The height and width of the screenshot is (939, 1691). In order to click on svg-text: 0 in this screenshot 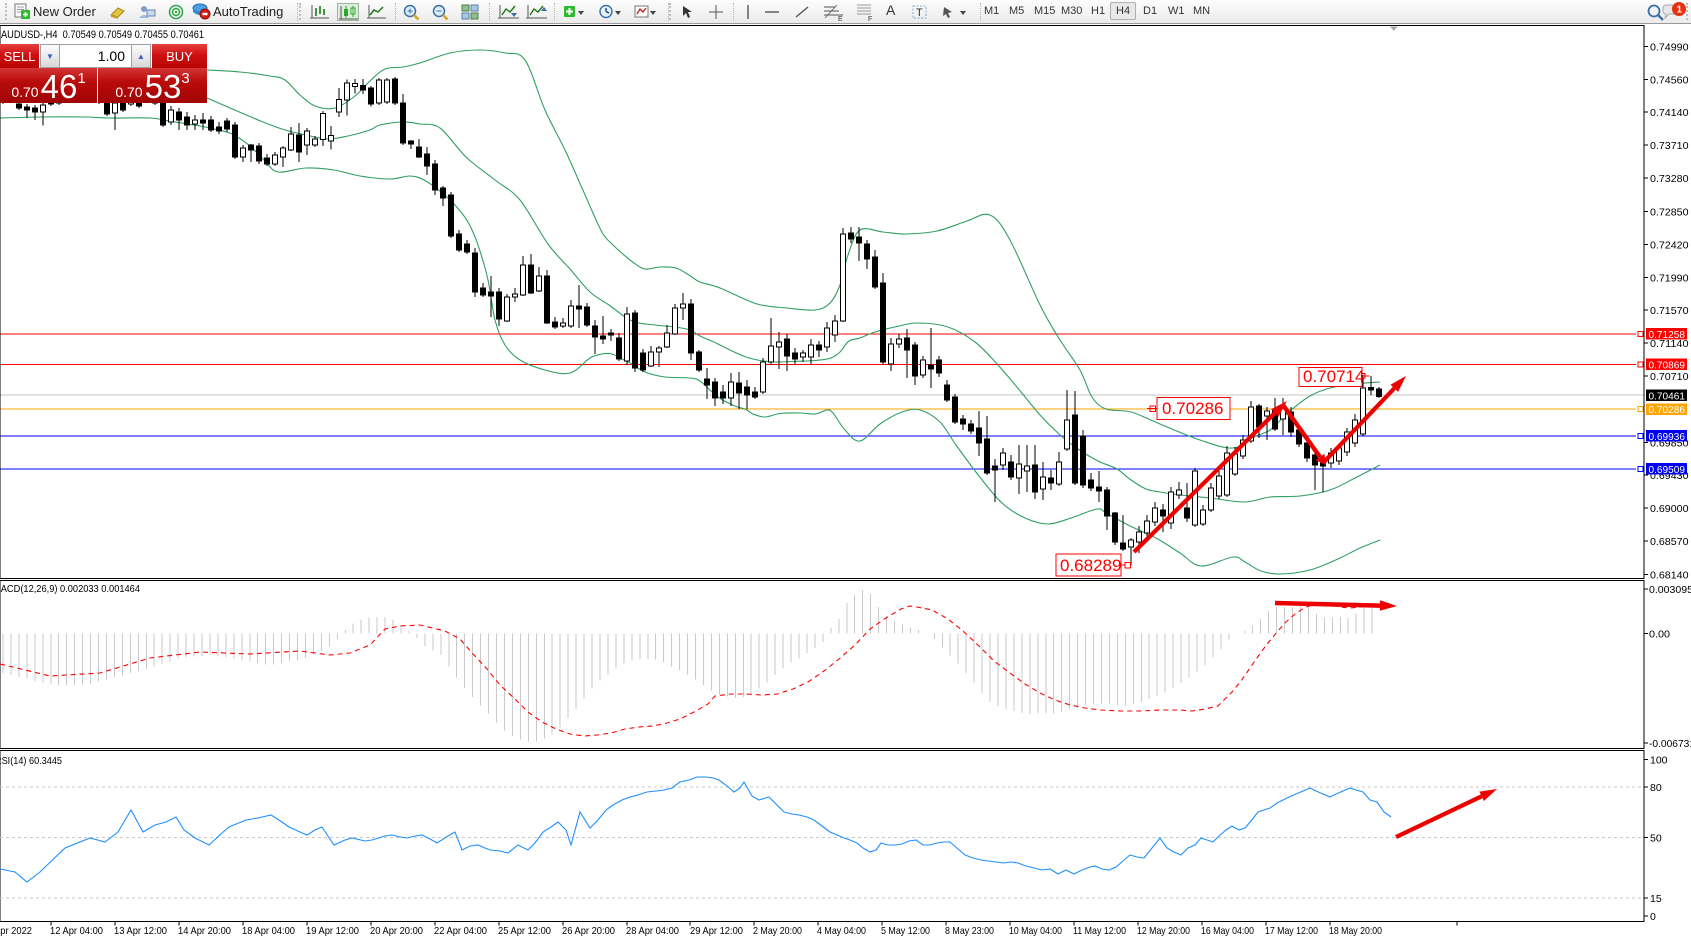, I will do `click(1653, 917)`.